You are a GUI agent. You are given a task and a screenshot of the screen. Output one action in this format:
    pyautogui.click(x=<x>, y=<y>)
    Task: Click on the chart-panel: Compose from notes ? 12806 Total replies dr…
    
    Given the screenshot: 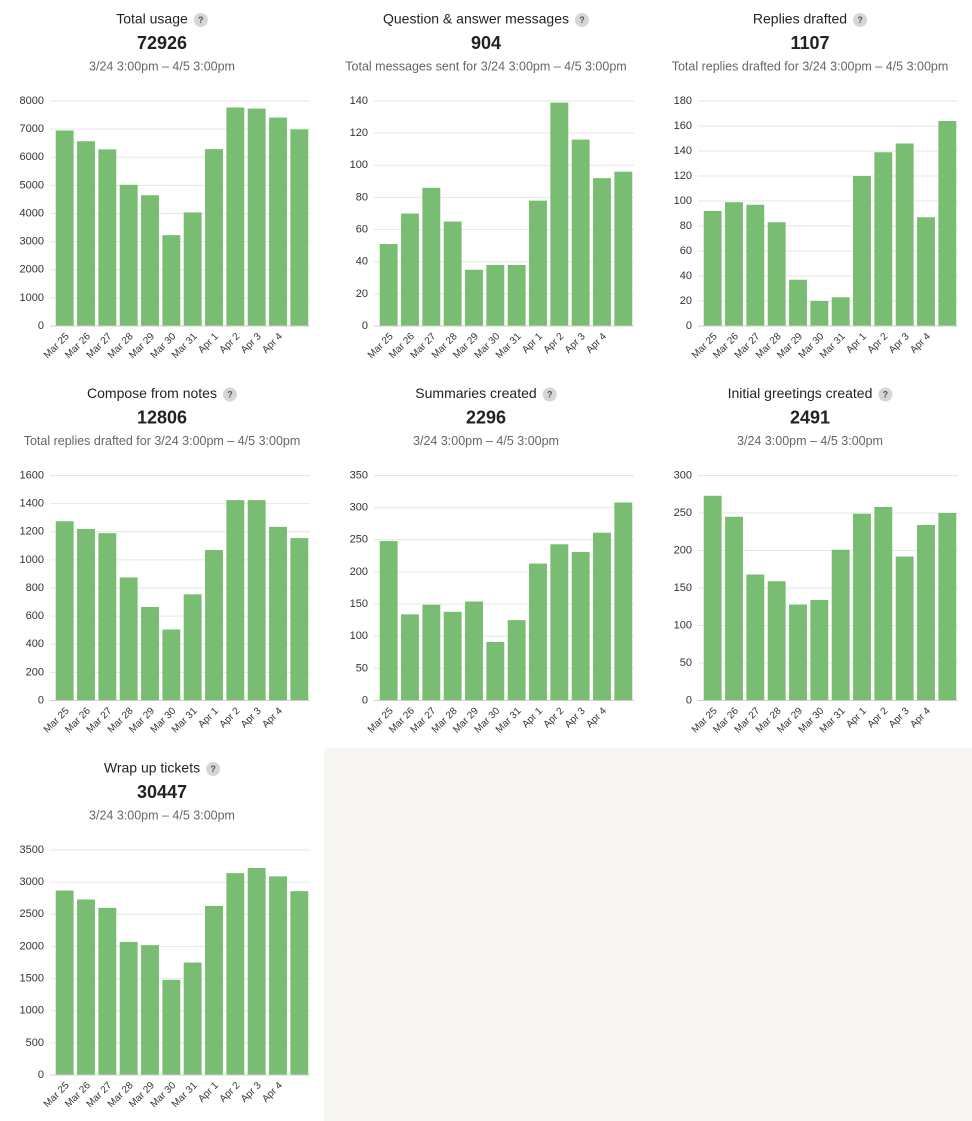 What is the action you would take?
    pyautogui.click(x=165, y=560)
    